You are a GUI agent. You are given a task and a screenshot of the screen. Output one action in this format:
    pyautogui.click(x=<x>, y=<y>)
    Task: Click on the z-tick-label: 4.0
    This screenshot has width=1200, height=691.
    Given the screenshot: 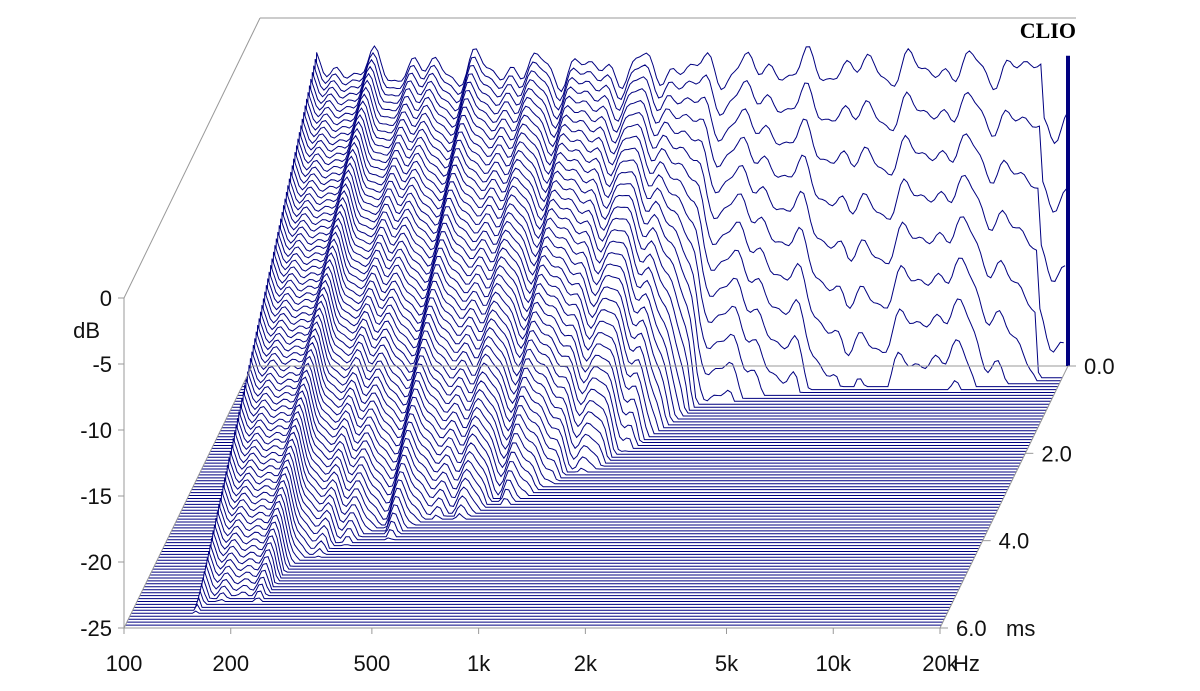 What is the action you would take?
    pyautogui.click(x=1014, y=541)
    